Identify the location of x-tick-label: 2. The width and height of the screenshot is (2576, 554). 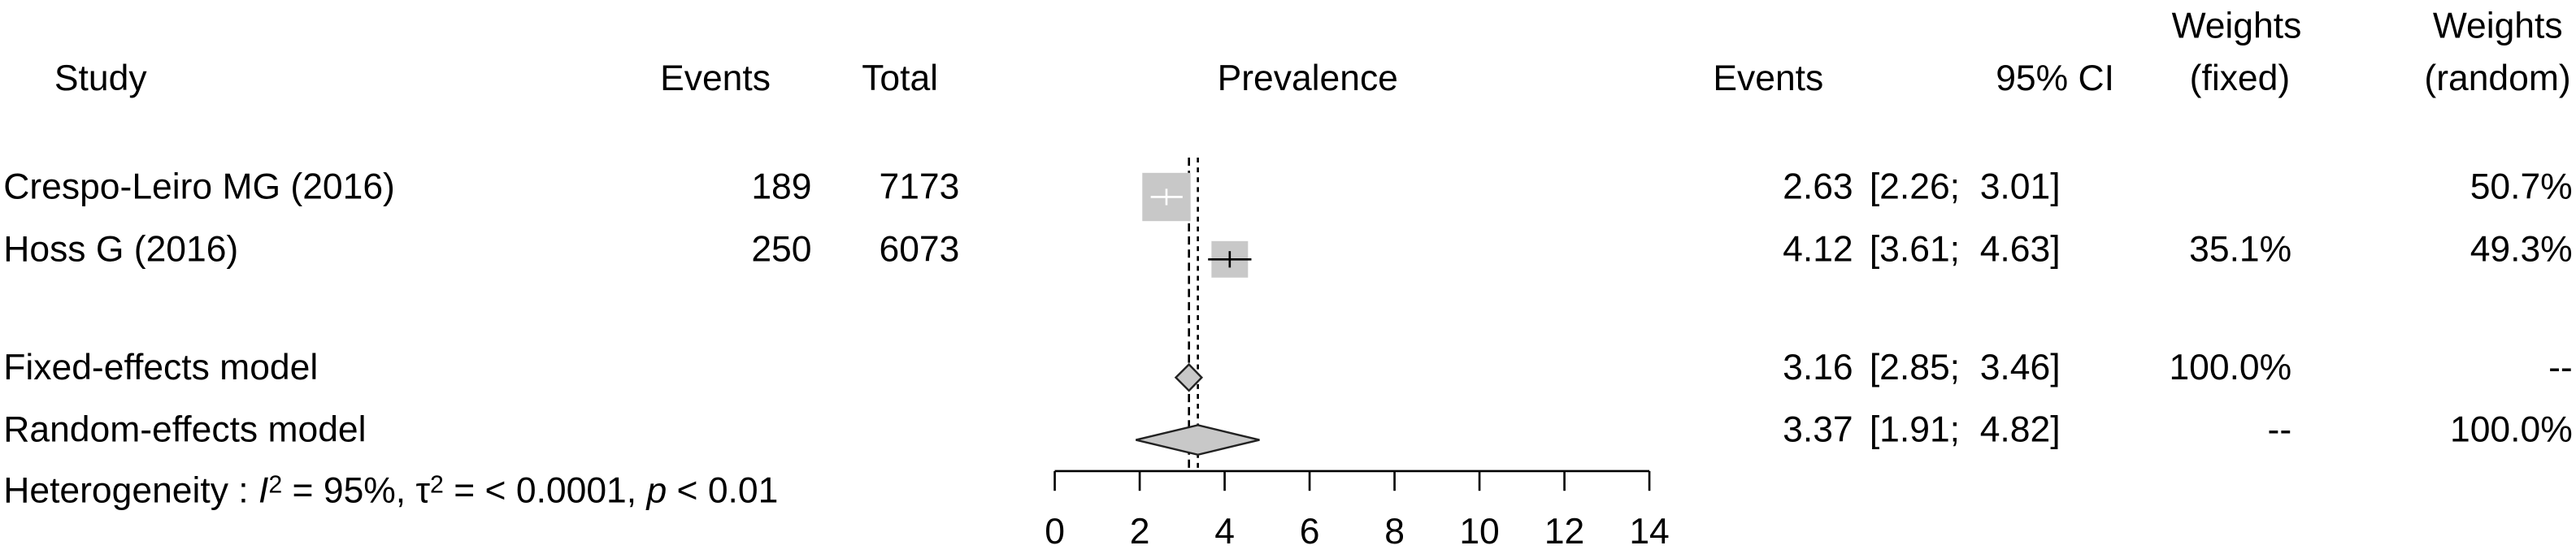
(1140, 532).